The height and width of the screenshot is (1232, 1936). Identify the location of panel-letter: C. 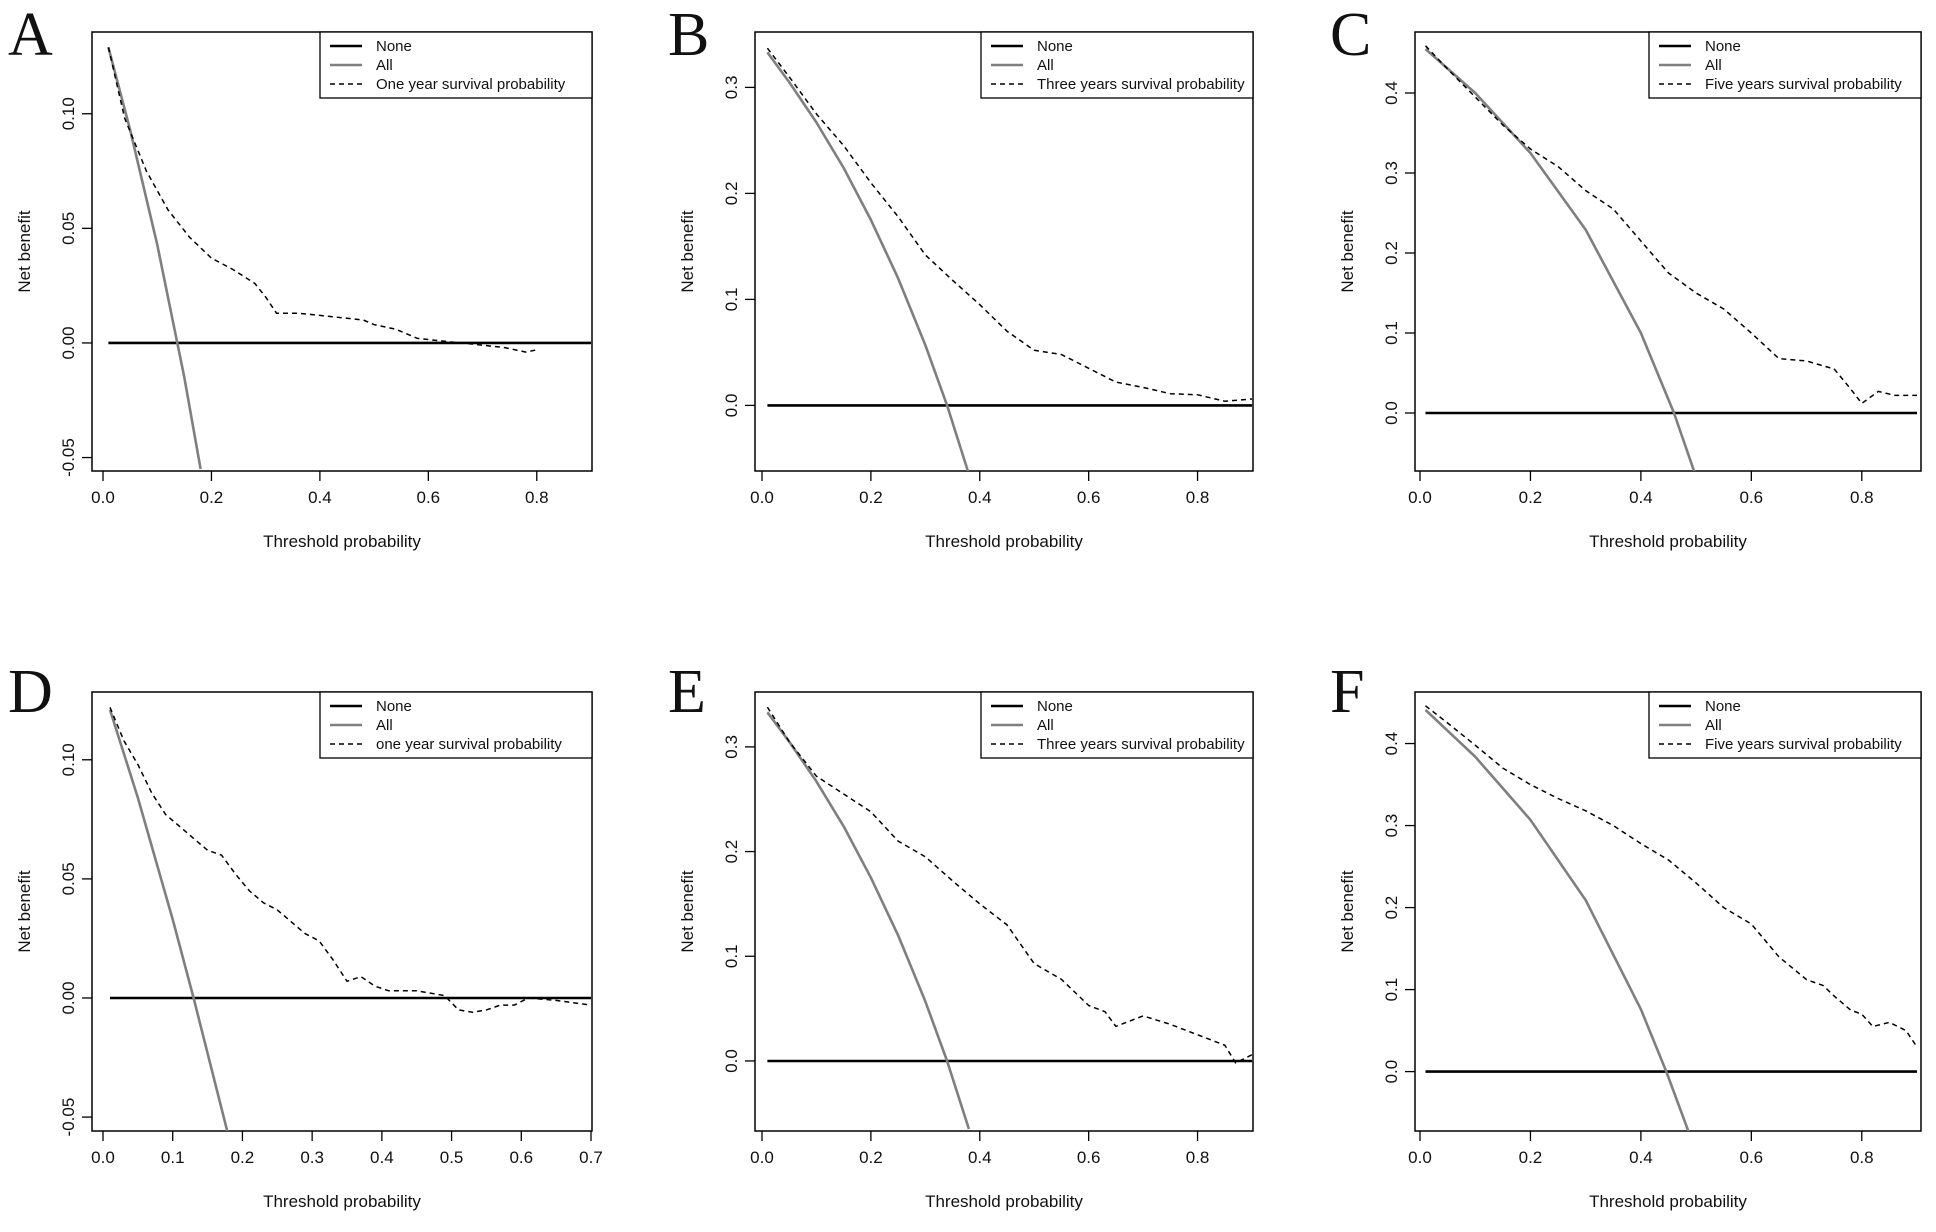
(1350, 35).